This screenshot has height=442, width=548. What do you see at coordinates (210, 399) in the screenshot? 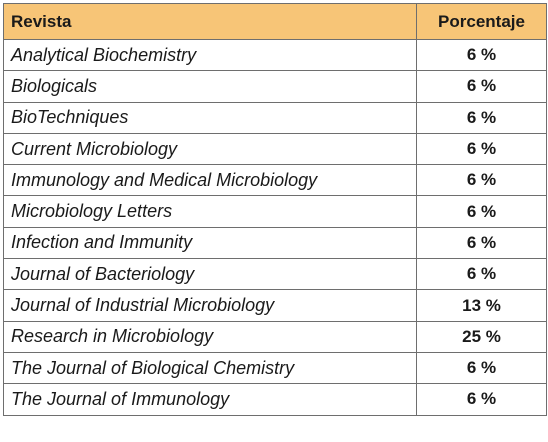
I see `journal-name-cell: The Journal of Immunology` at bounding box center [210, 399].